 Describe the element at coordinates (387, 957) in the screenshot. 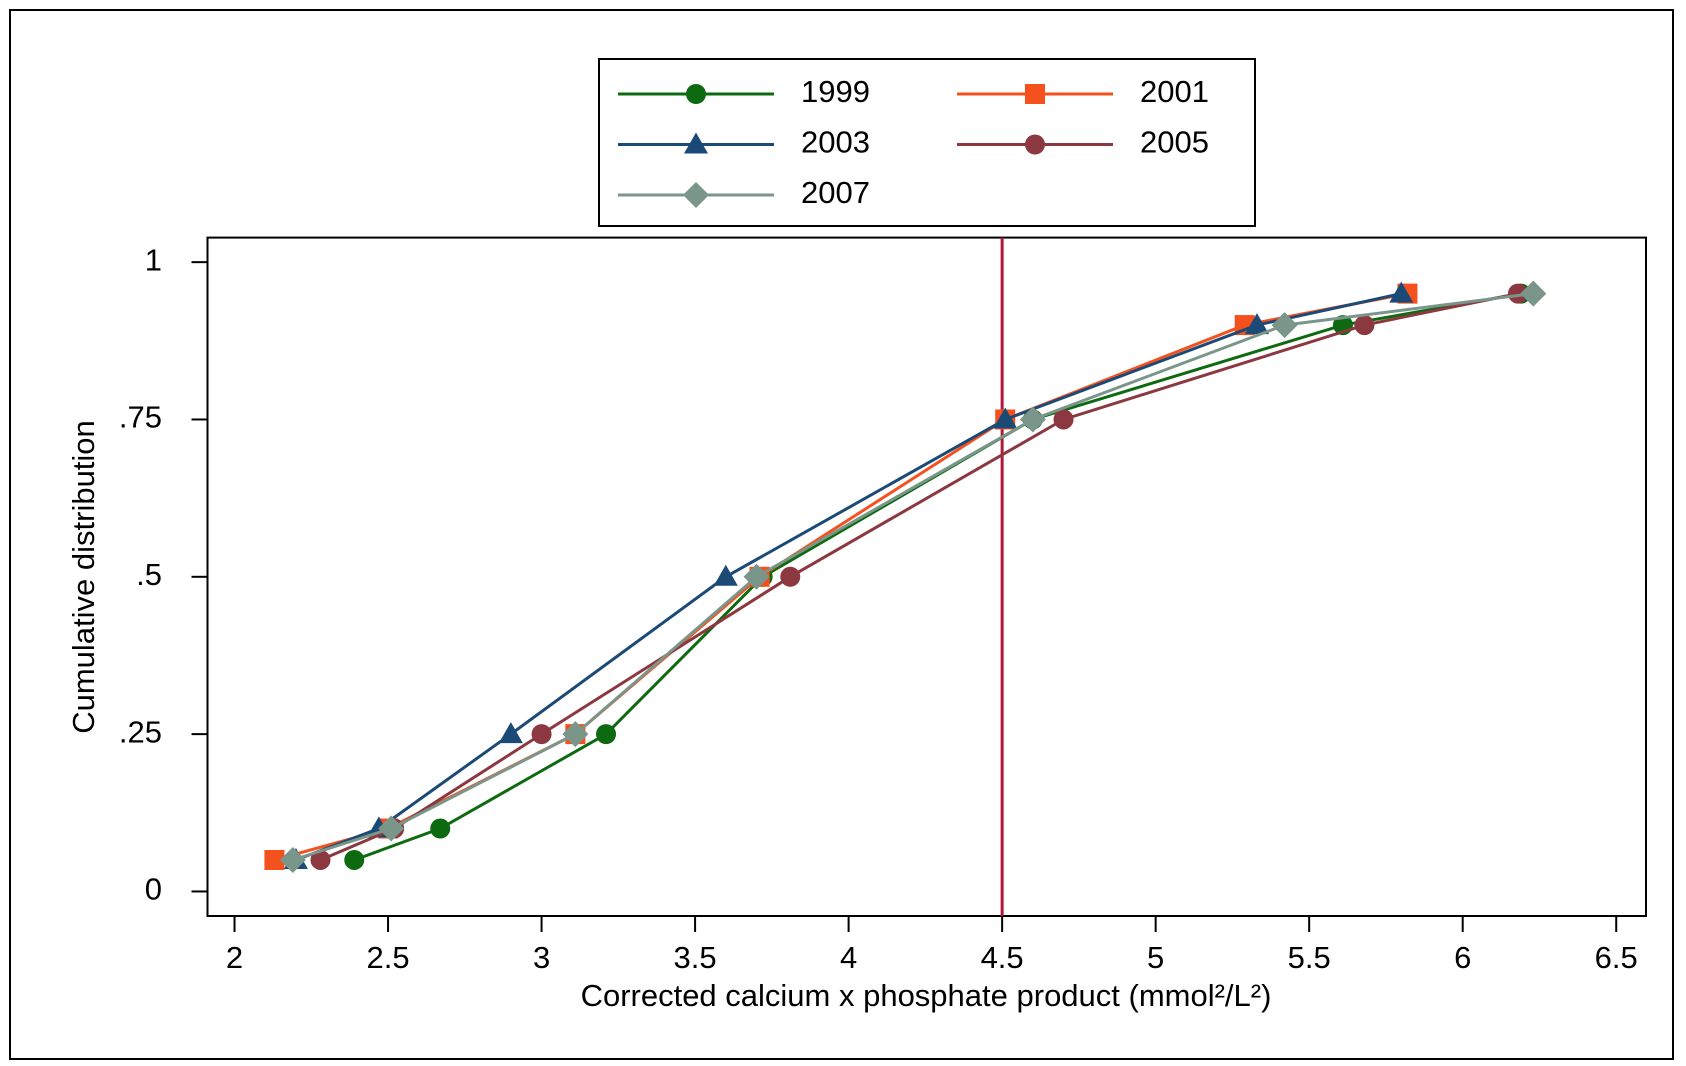

I see `x-tick-label: 2.5` at that location.